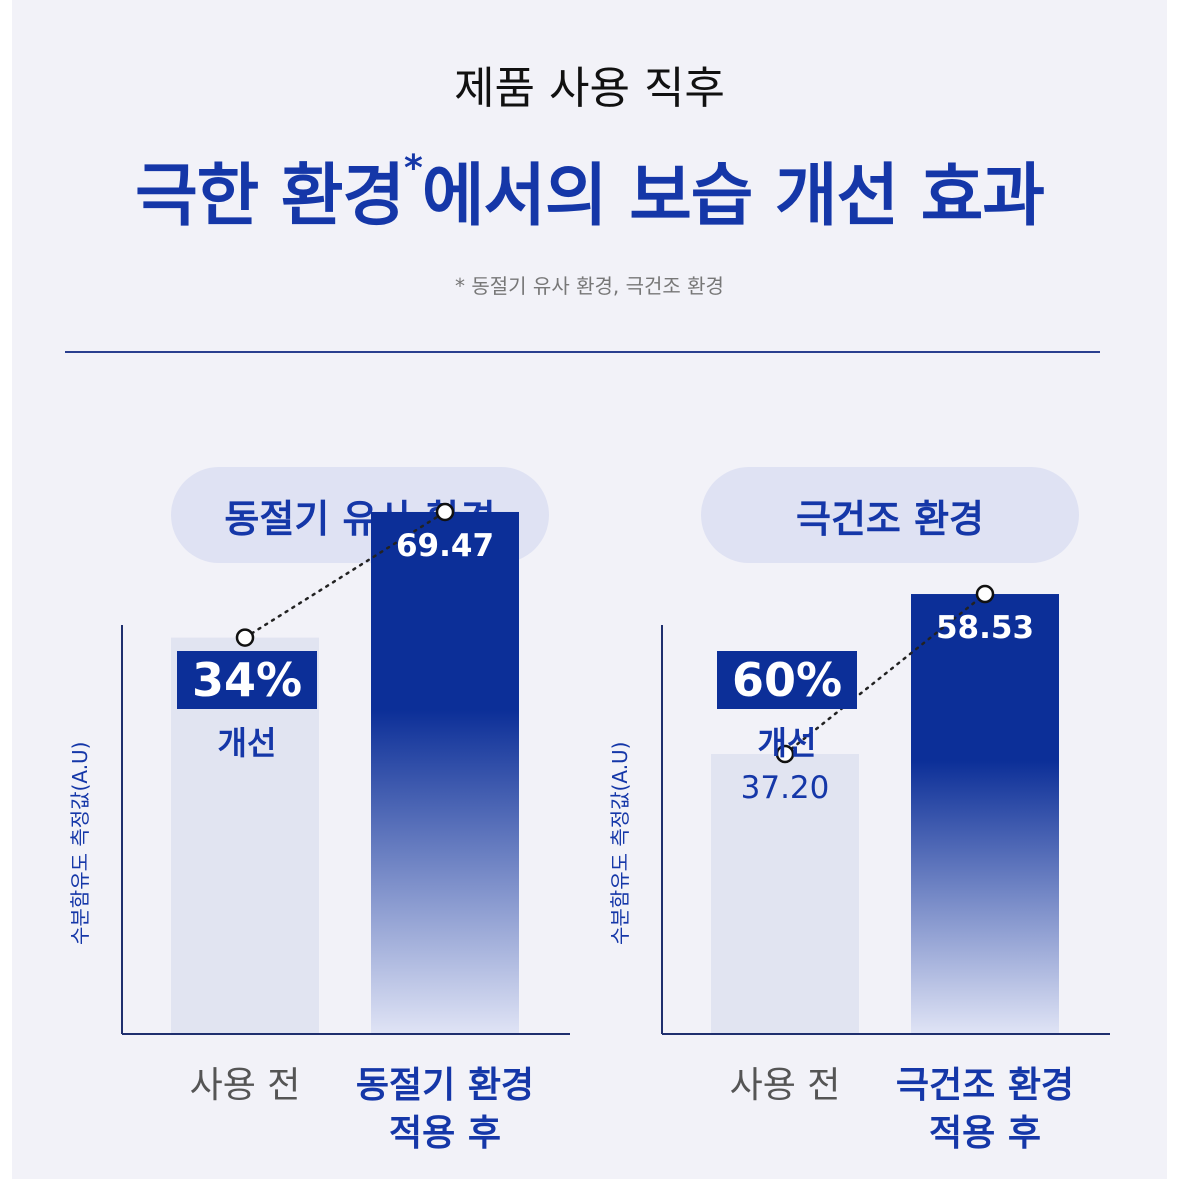 The height and width of the screenshot is (1180, 1179). I want to click on improvement-badge: 60%, so click(787, 680).